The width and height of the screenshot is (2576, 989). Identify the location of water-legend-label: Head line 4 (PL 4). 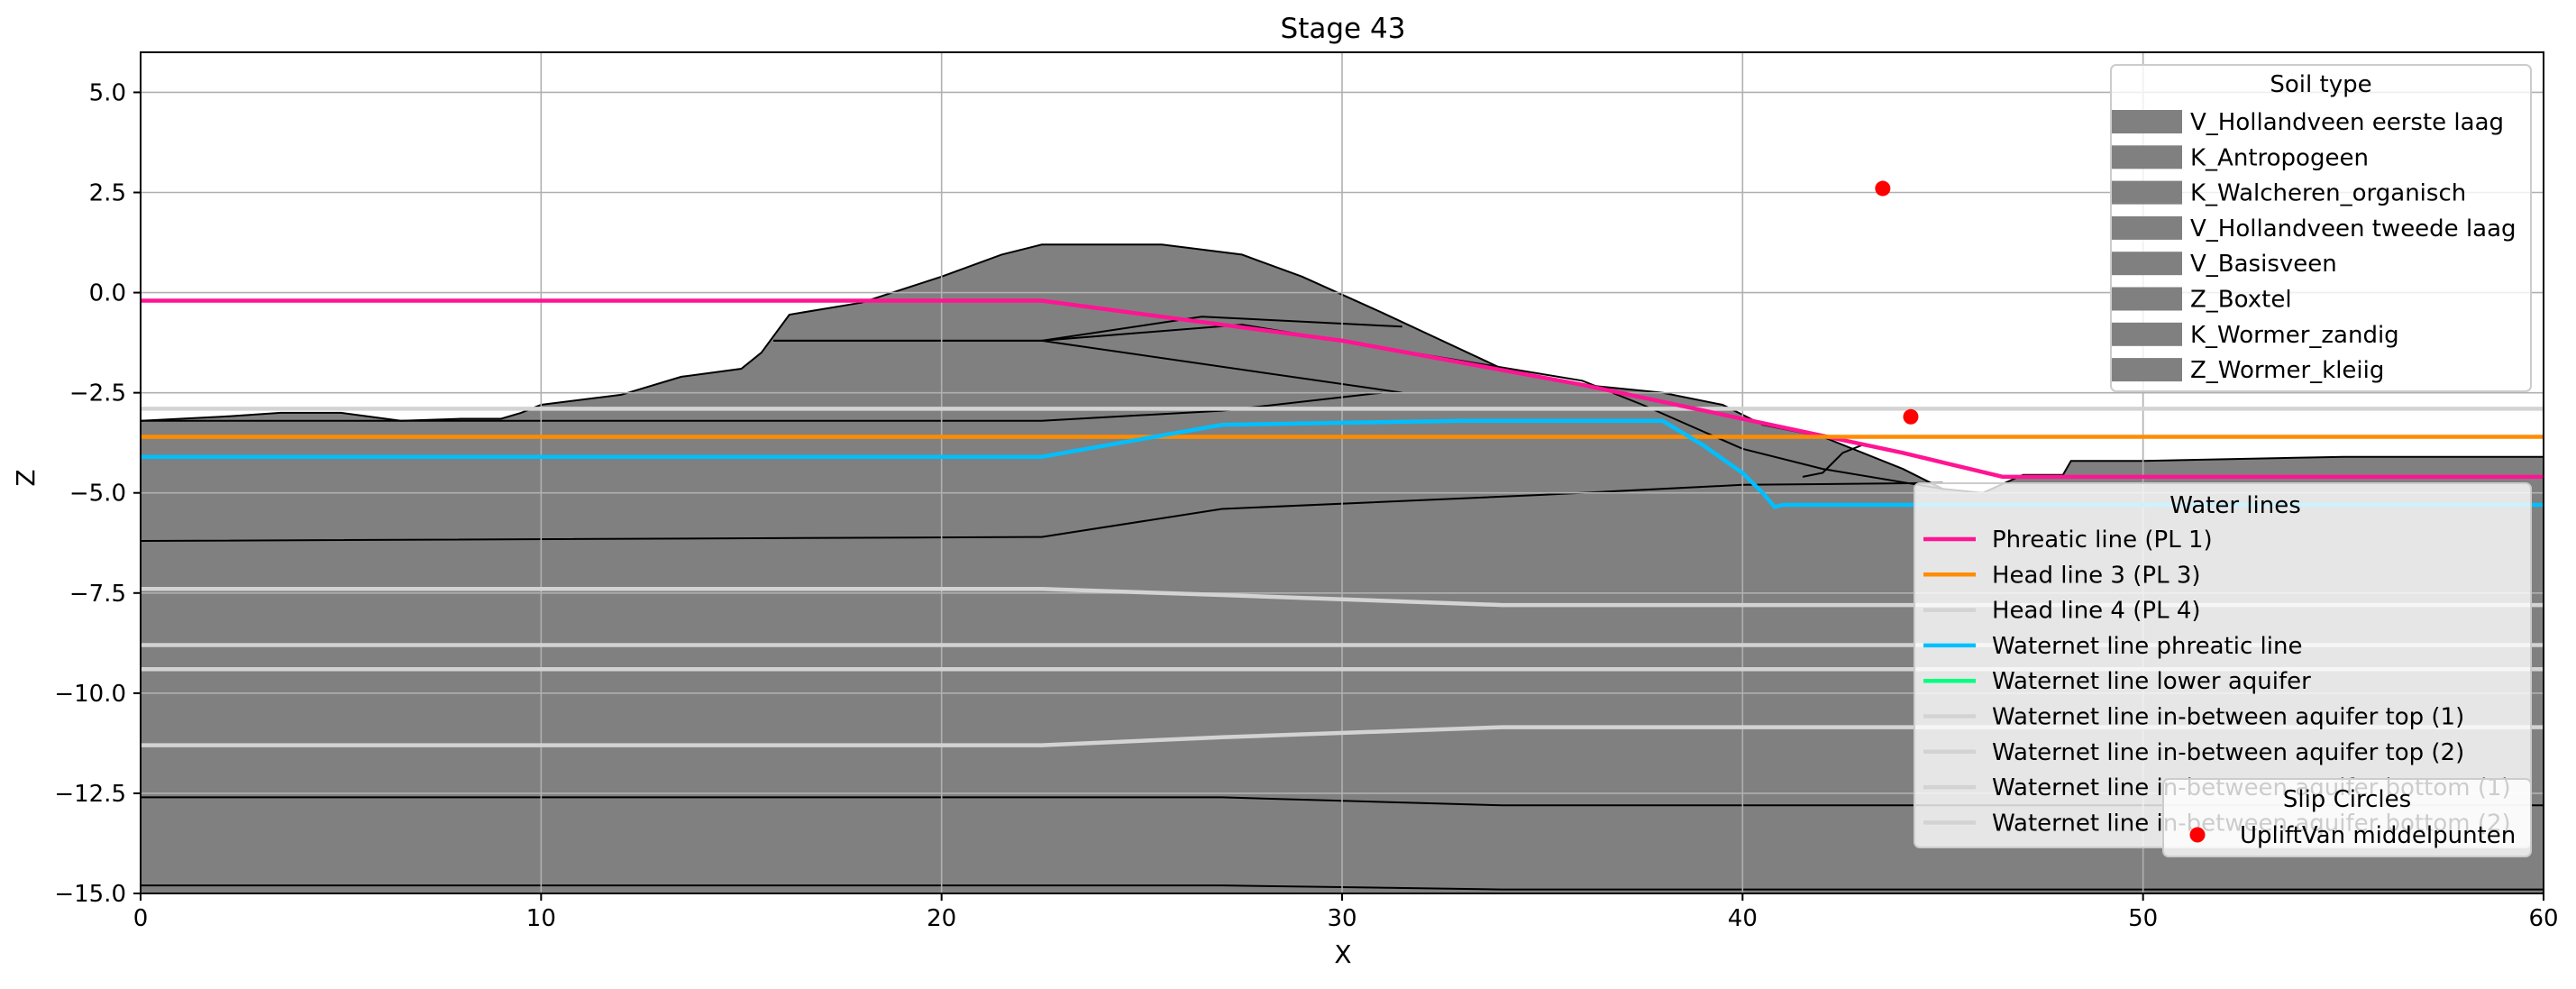
(2096, 611).